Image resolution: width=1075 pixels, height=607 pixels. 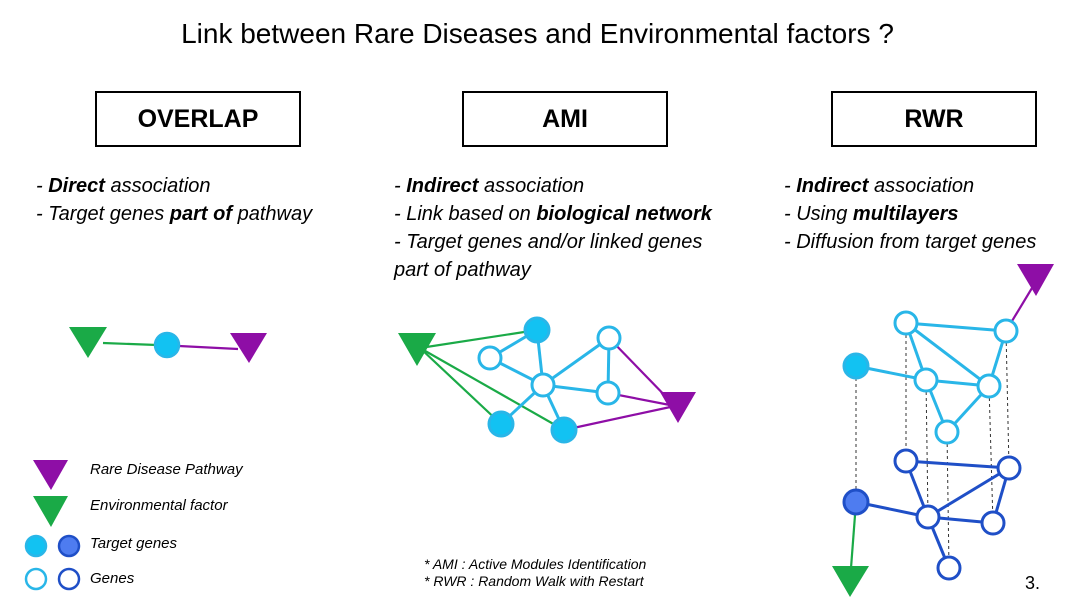 I want to click on legend-environmental-label: Environmental factor, so click(x=159, y=505).